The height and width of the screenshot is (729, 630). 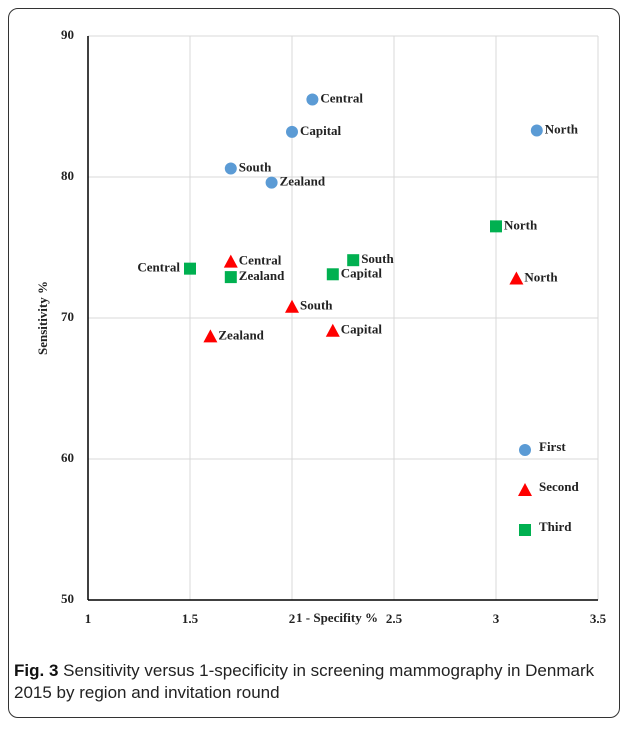 What do you see at coordinates (394, 618) in the screenshot?
I see `x-tick-label: 2.5` at bounding box center [394, 618].